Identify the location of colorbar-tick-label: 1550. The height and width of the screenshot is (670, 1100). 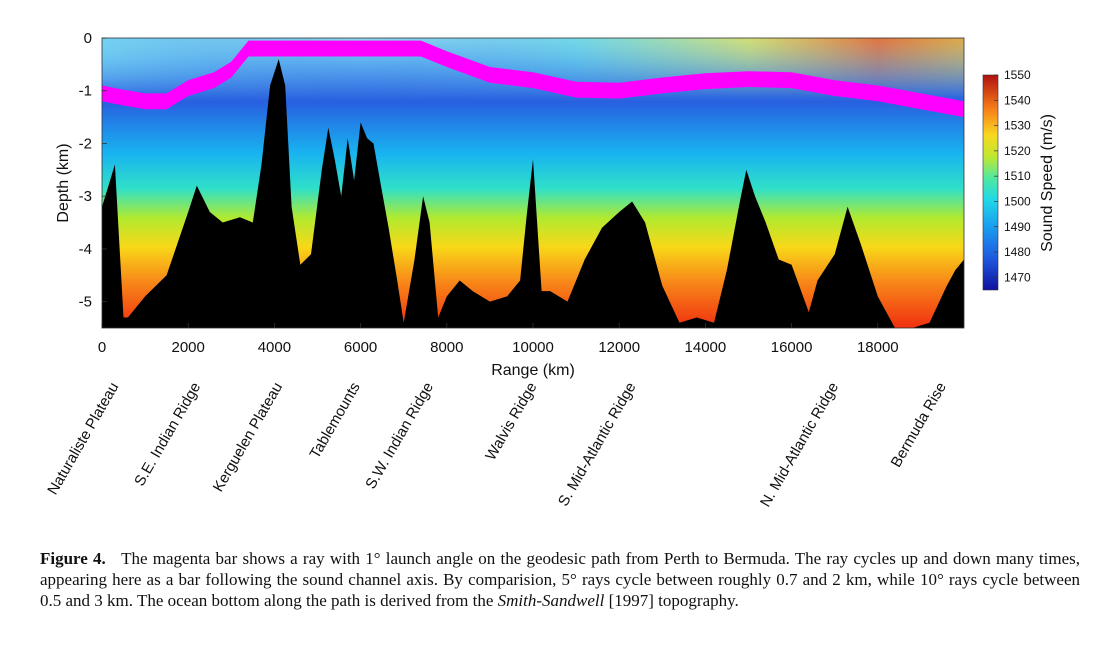
(1017, 75).